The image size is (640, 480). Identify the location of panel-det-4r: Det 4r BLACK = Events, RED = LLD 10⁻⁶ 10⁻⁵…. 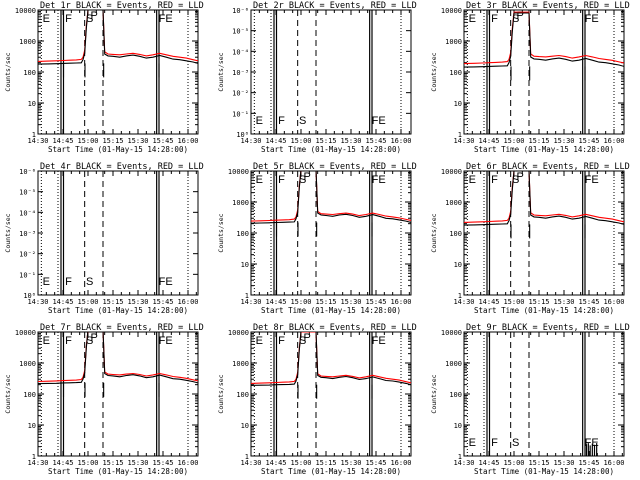
(104, 238).